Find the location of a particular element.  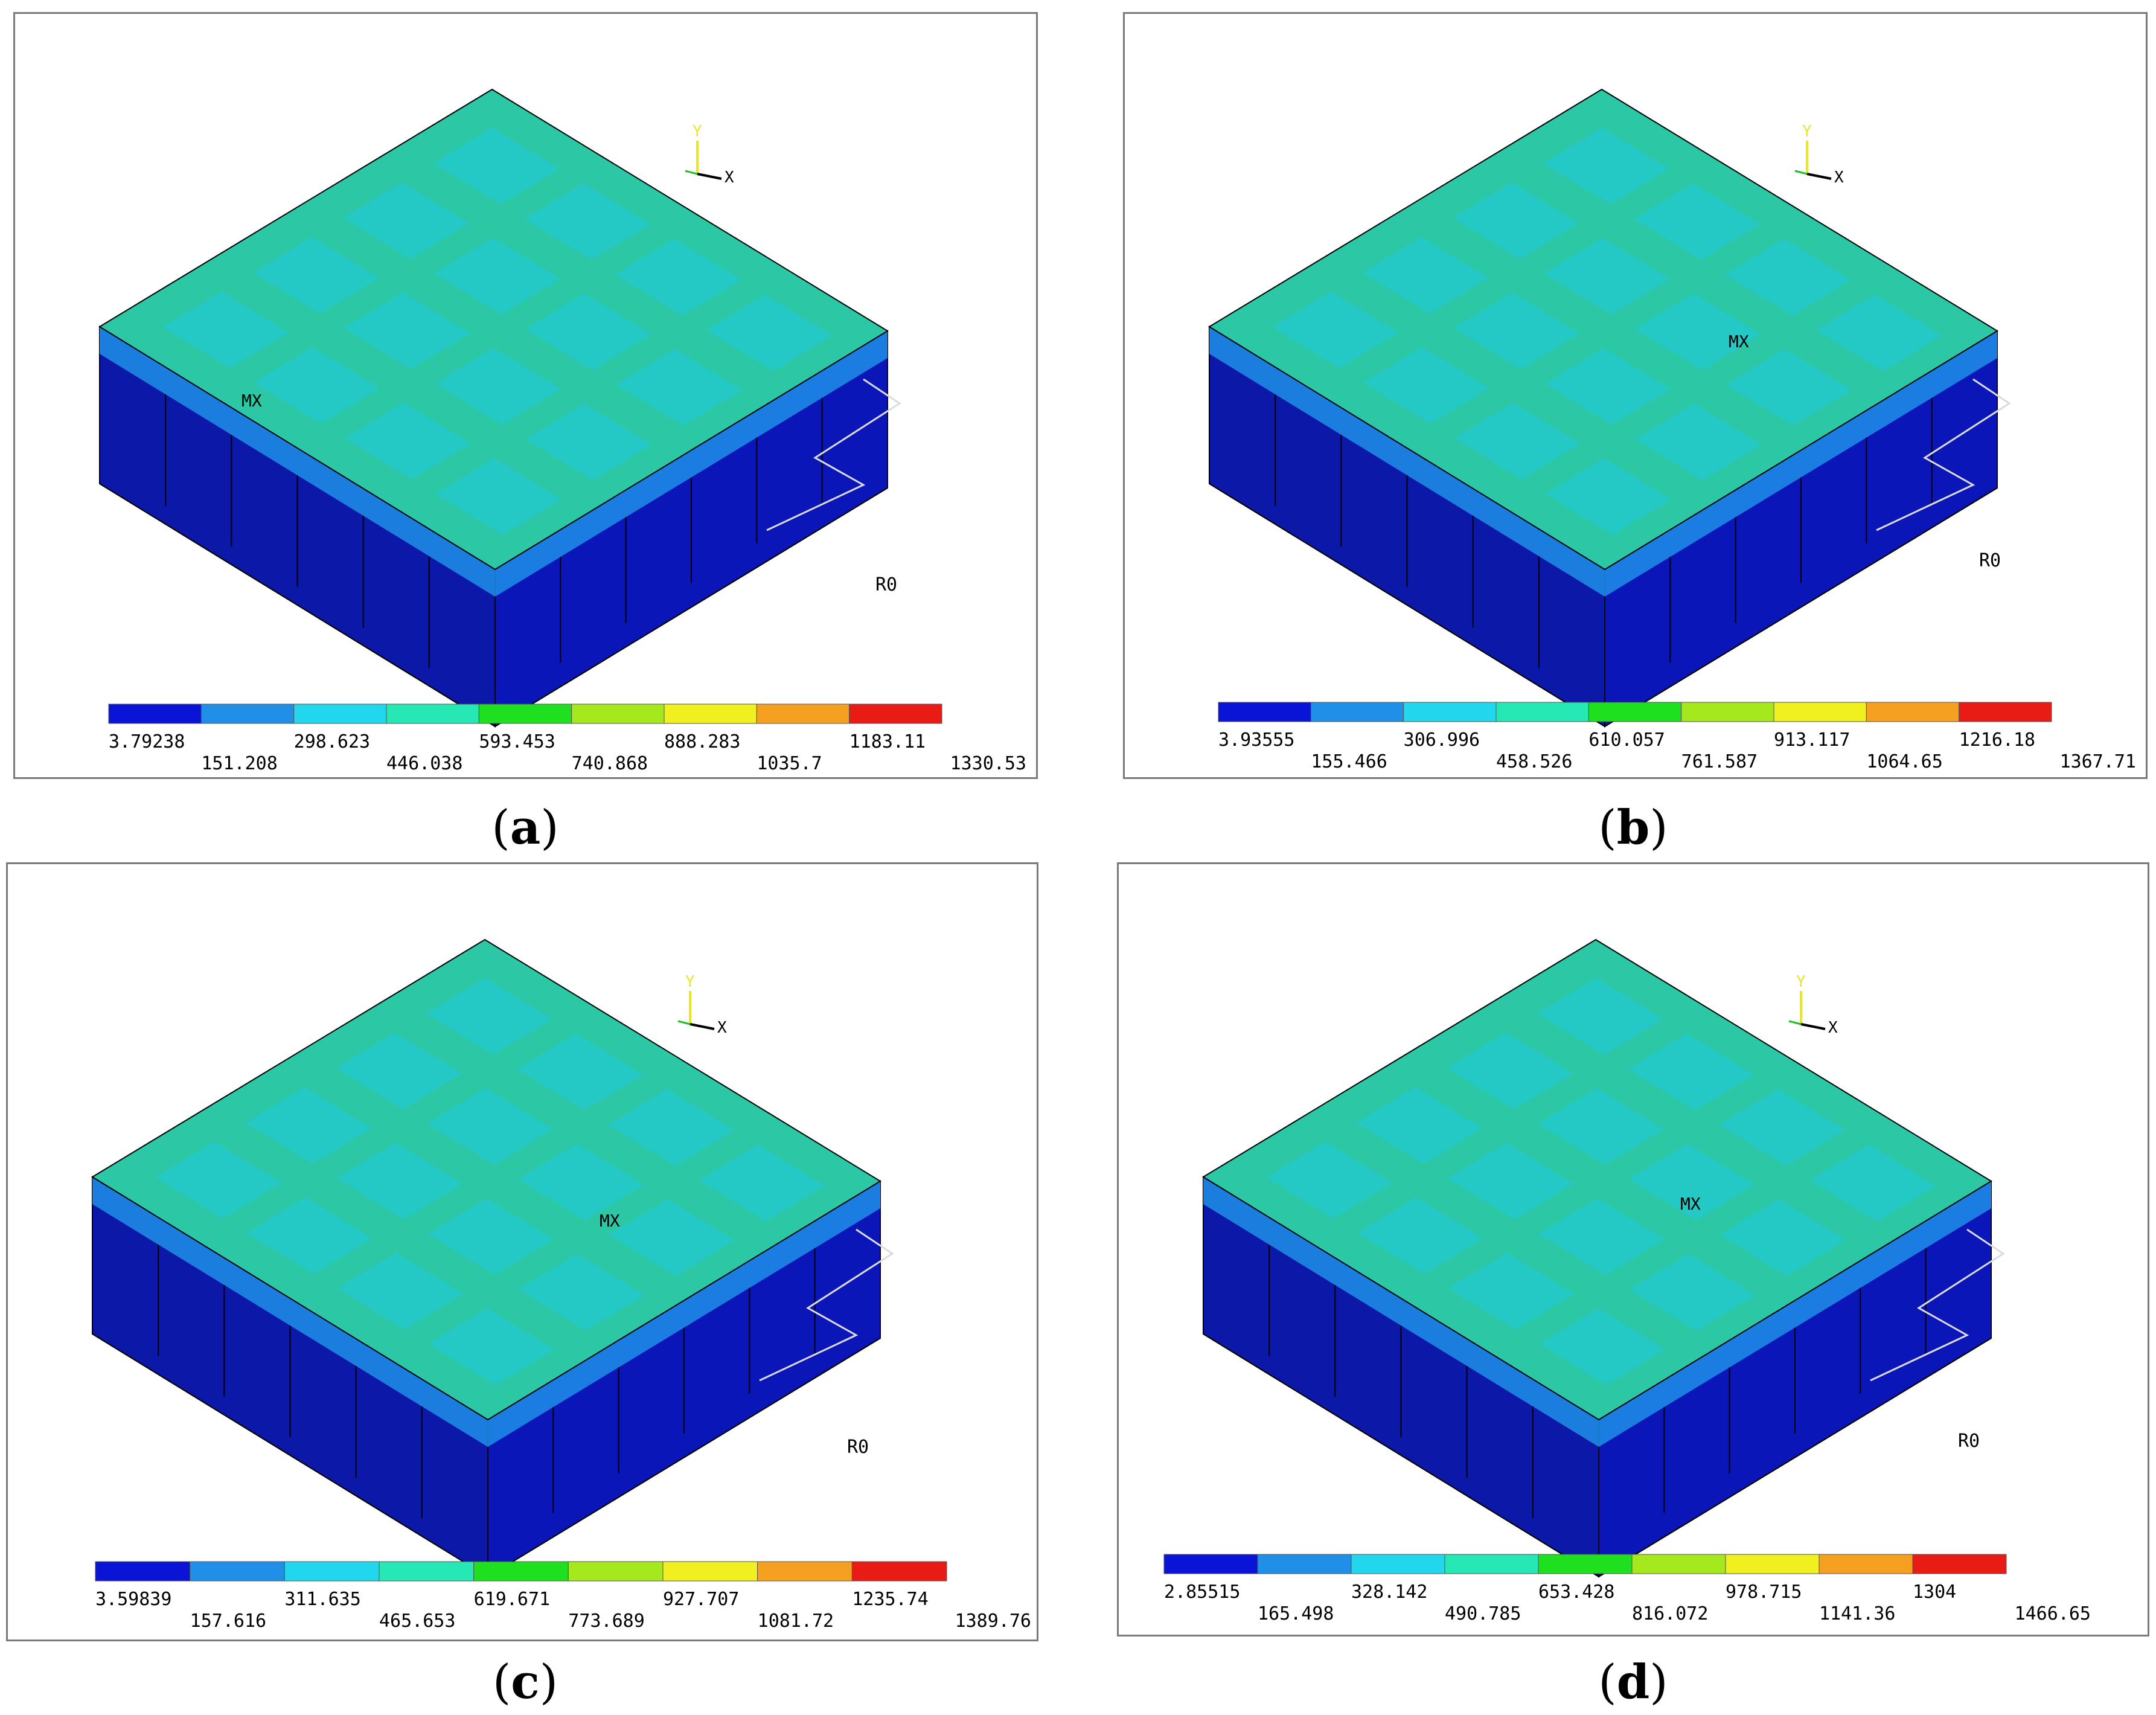

legend-tick-label: 978.715 is located at coordinates (1764, 1592).